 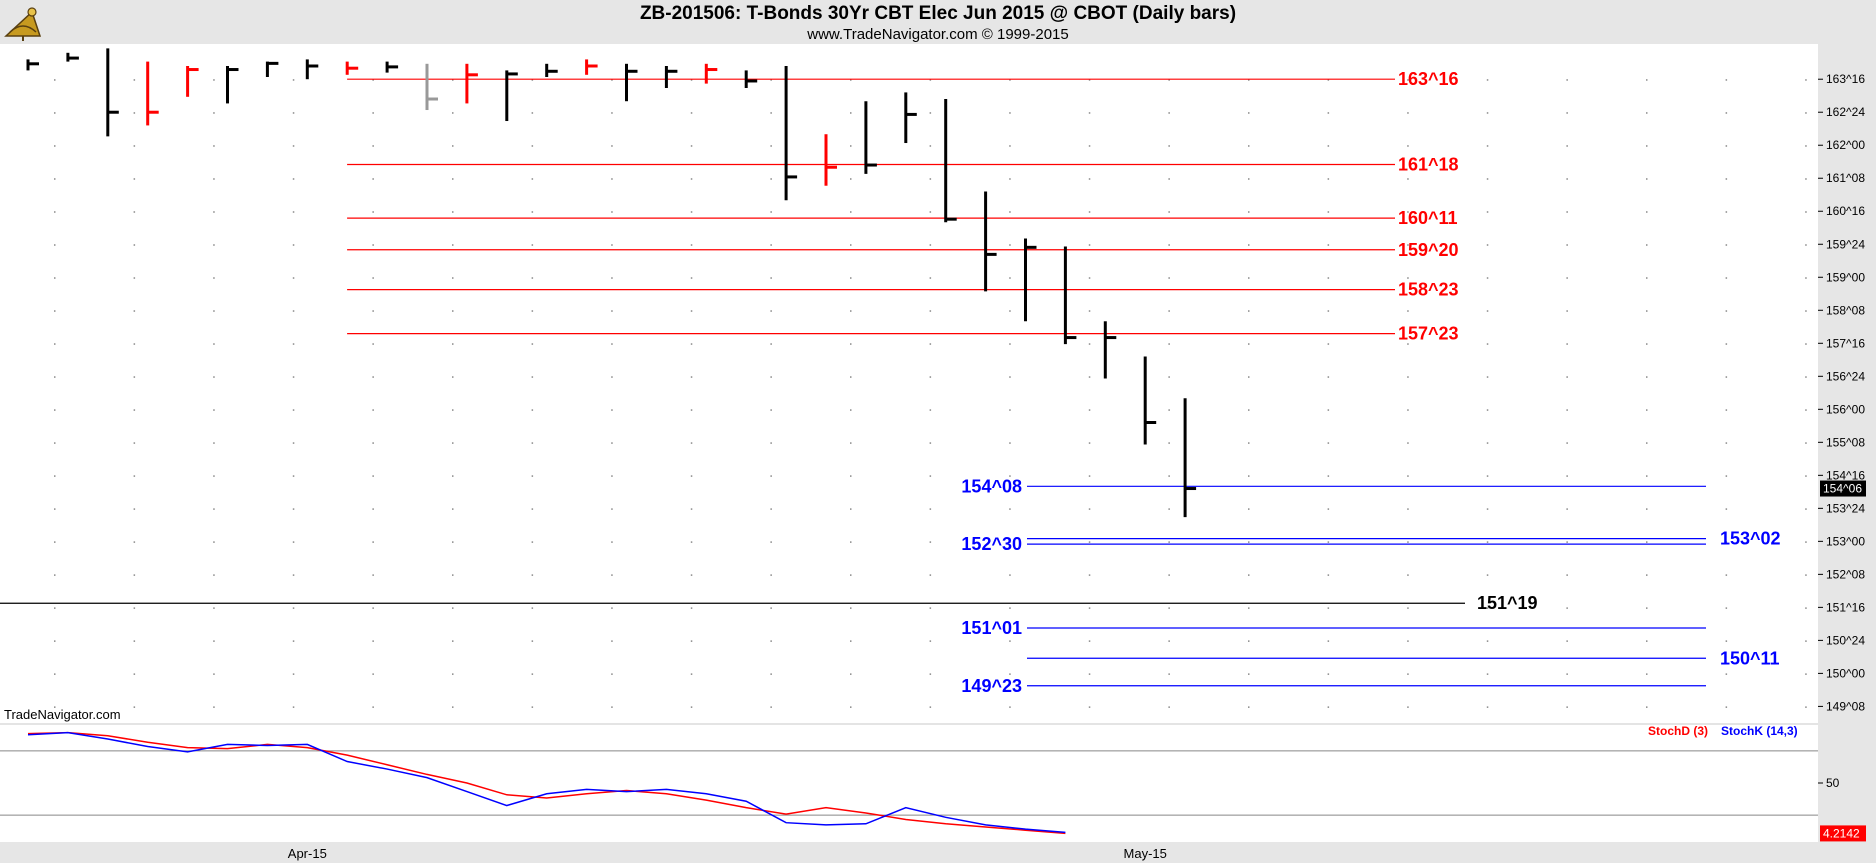 I want to click on price-level-label: 161^18, so click(x=1428, y=164).